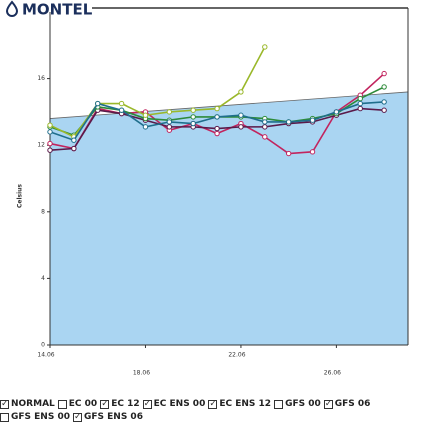 This screenshot has height=446, width=423. What do you see at coordinates (40, 417) in the screenshot?
I see `legend-label: GFS ENS 00` at bounding box center [40, 417].